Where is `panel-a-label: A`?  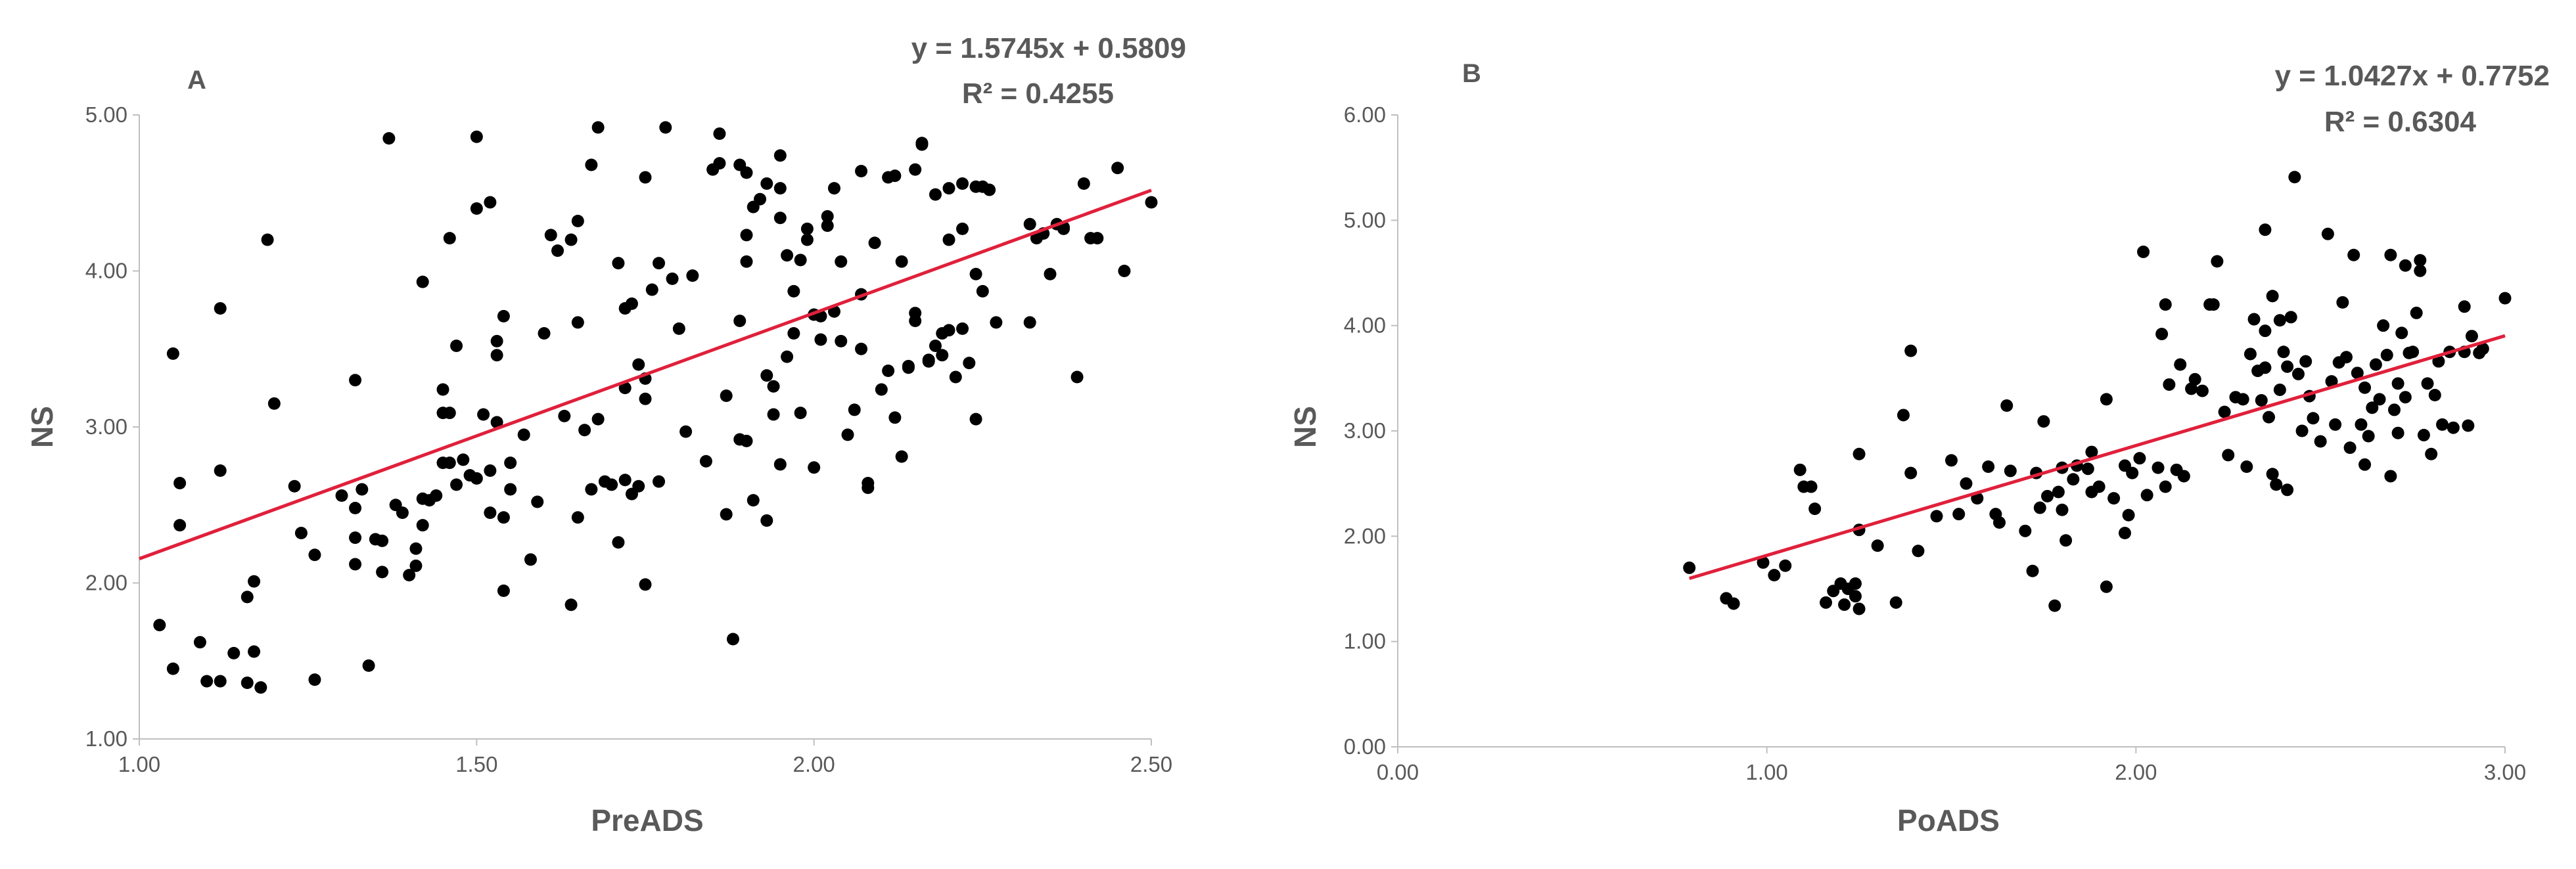
panel-a-label: A is located at coordinates (197, 80).